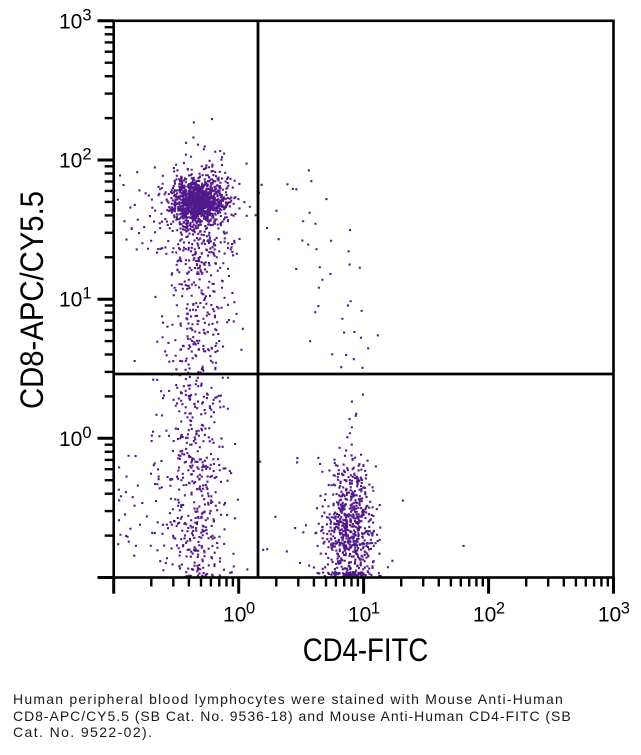  Describe the element at coordinates (75, 159) in the screenshot. I see `svg-text: 10²` at that location.